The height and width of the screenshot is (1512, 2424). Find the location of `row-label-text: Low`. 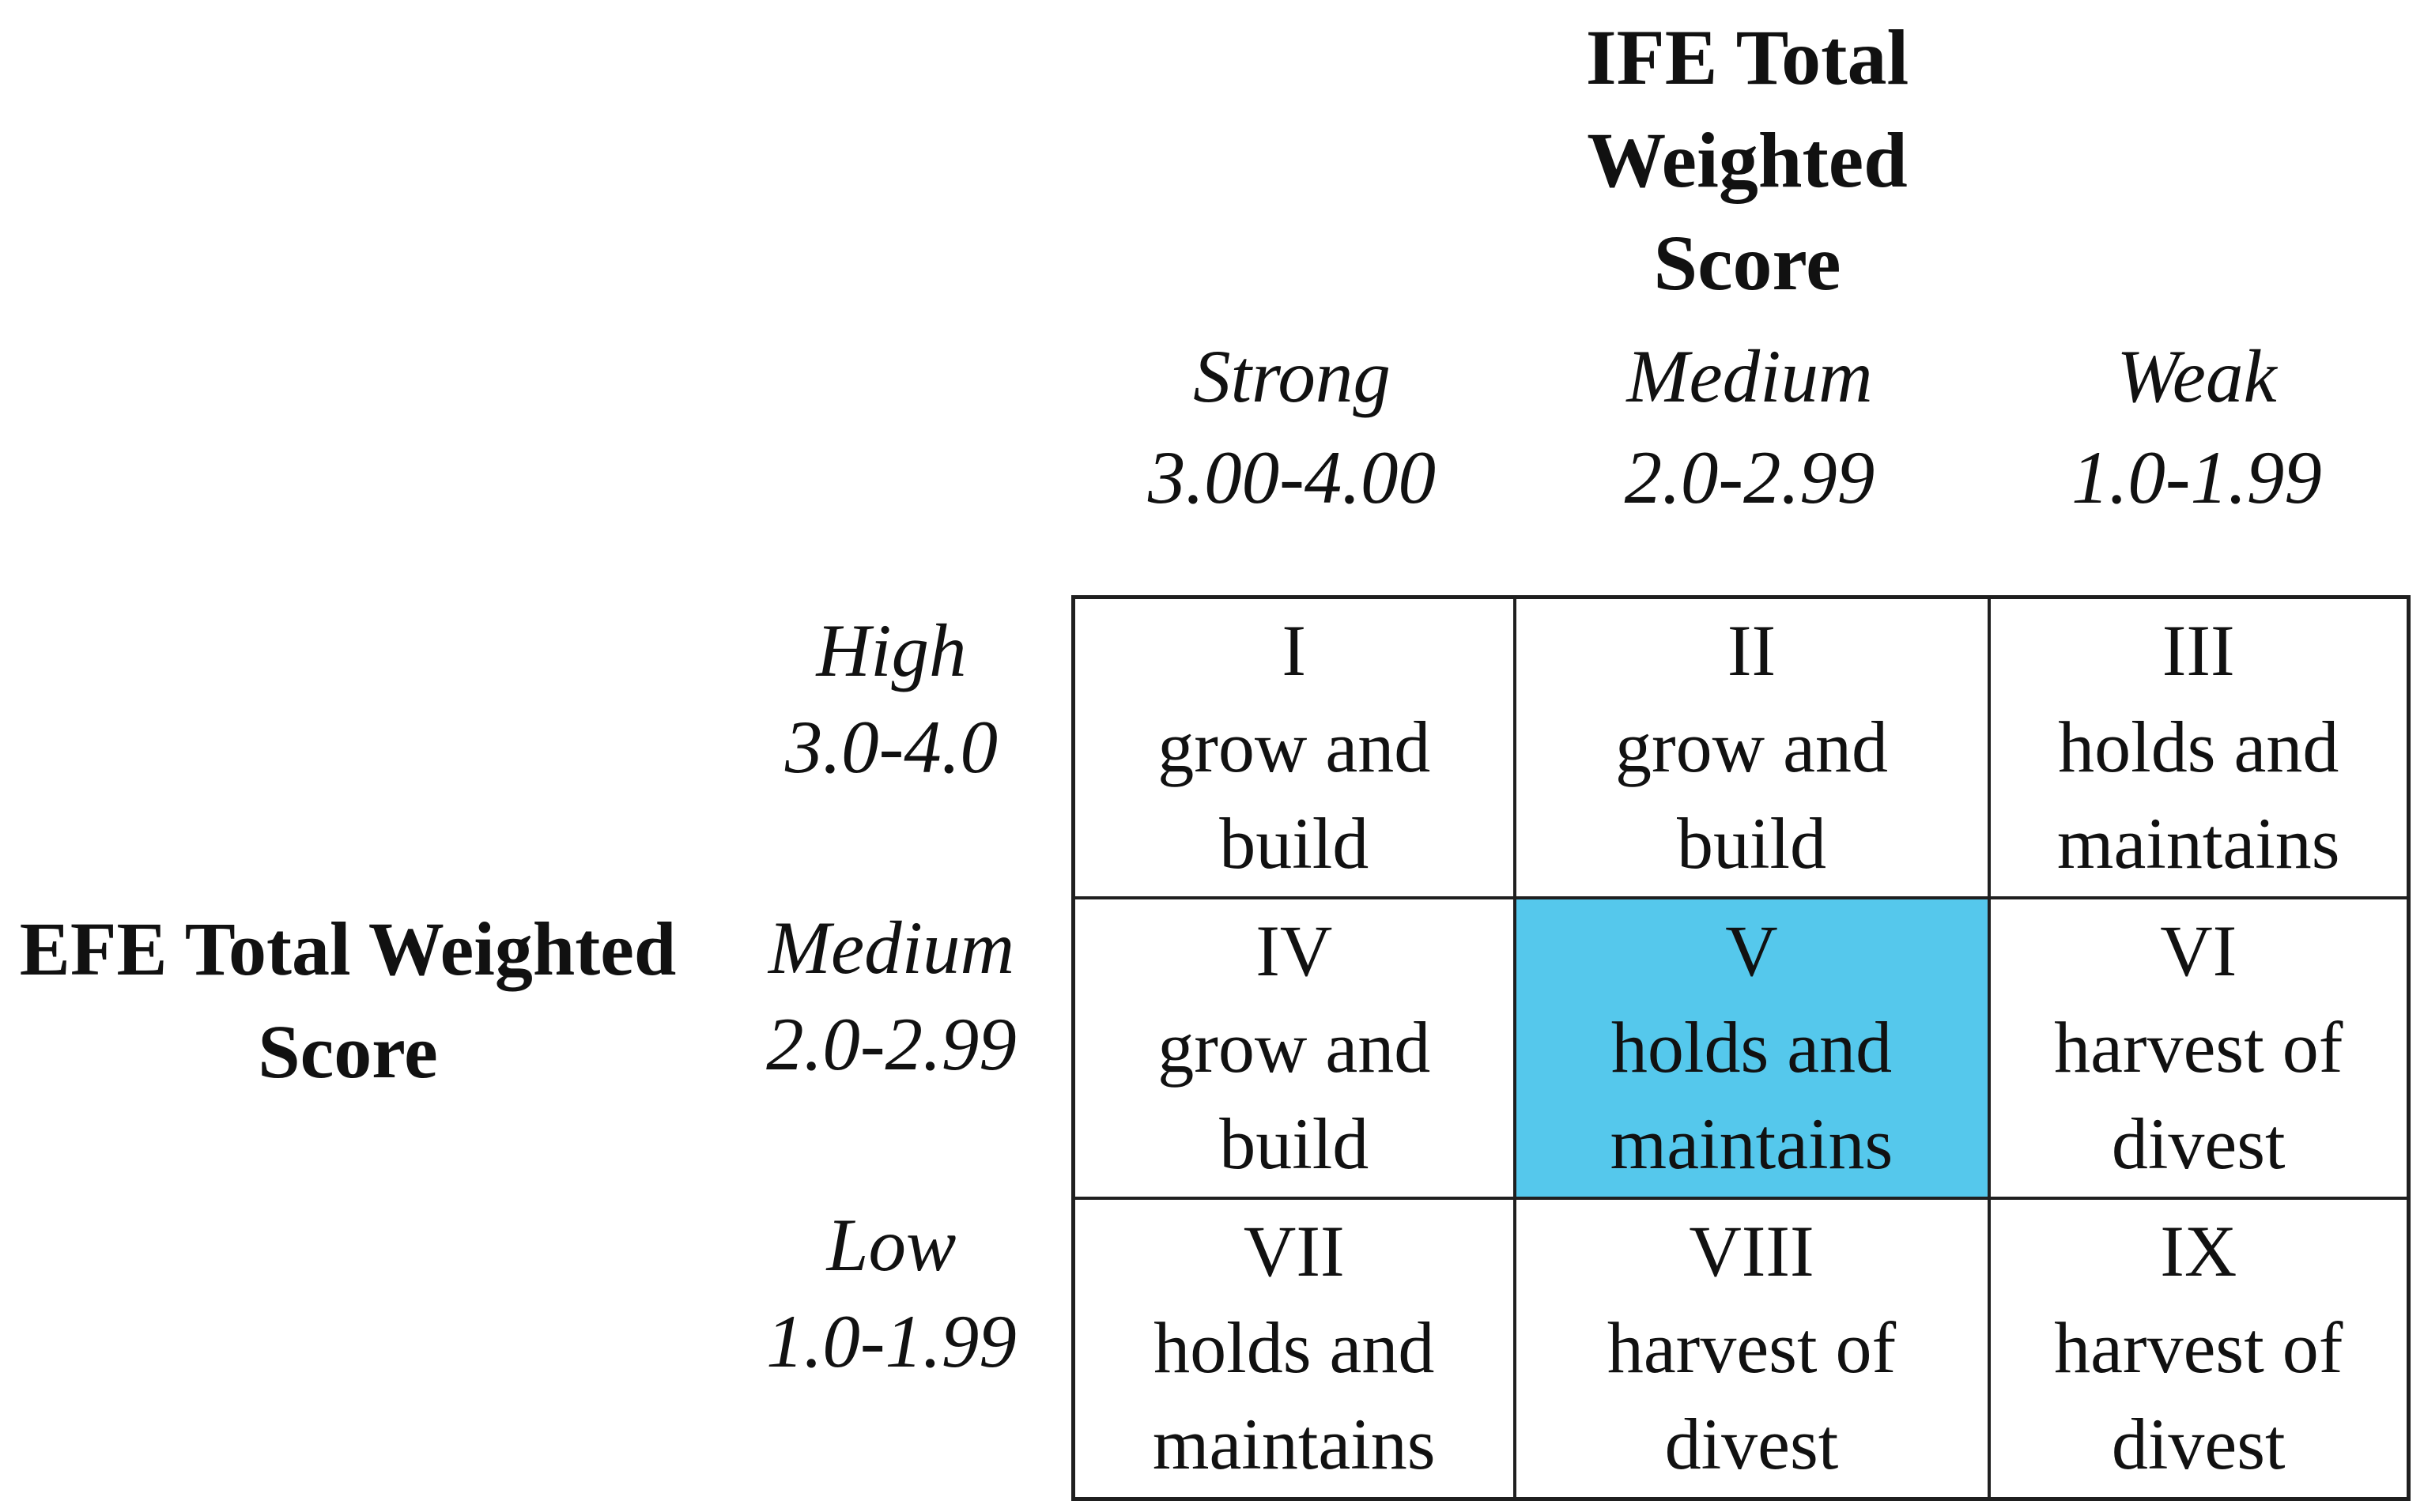

row-label-text: Low is located at coordinates (891, 1245).